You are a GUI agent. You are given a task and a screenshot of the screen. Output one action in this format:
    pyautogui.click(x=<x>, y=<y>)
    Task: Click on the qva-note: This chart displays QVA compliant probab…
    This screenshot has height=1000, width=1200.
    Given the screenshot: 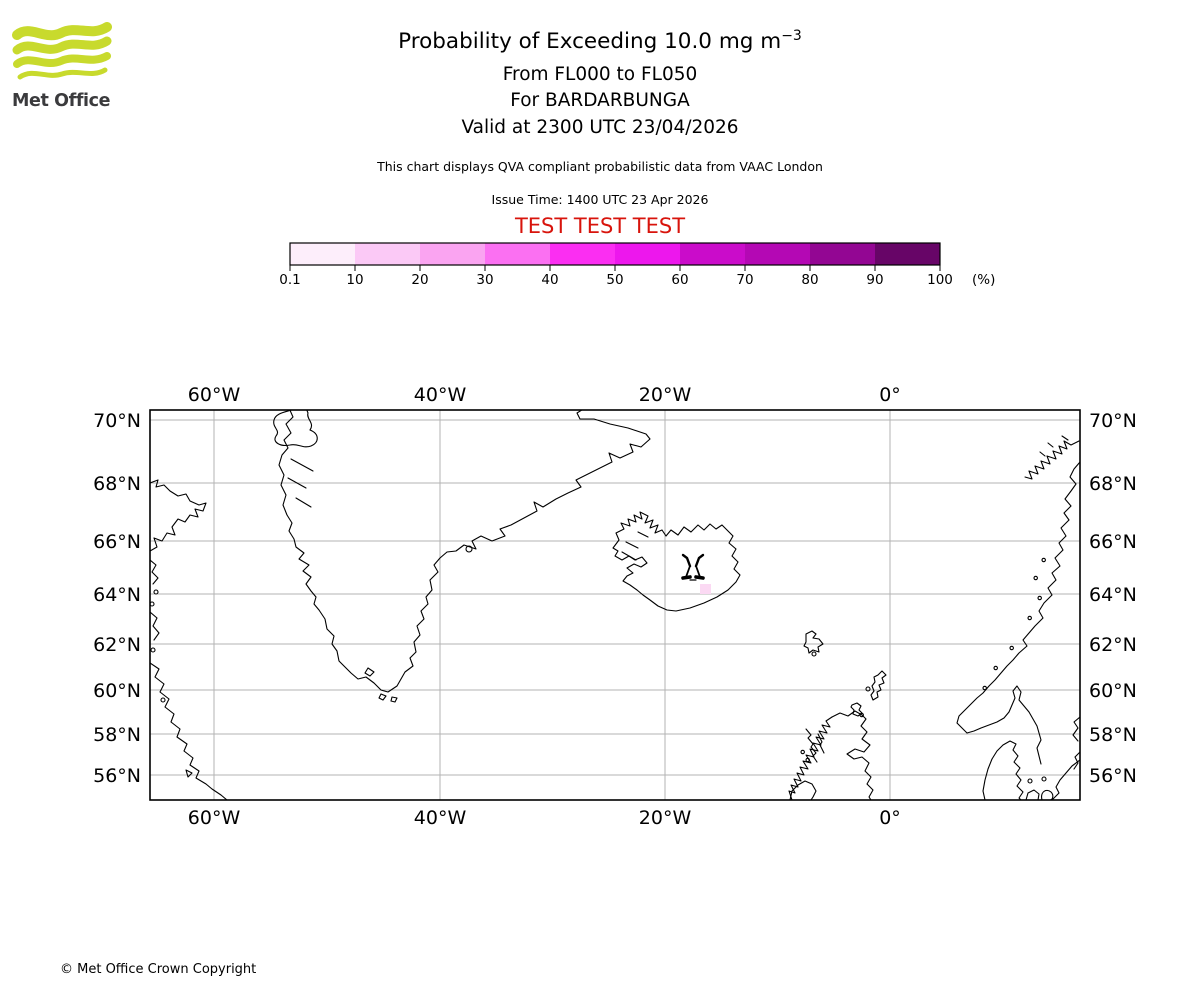 What is the action you would take?
    pyautogui.click(x=600, y=166)
    